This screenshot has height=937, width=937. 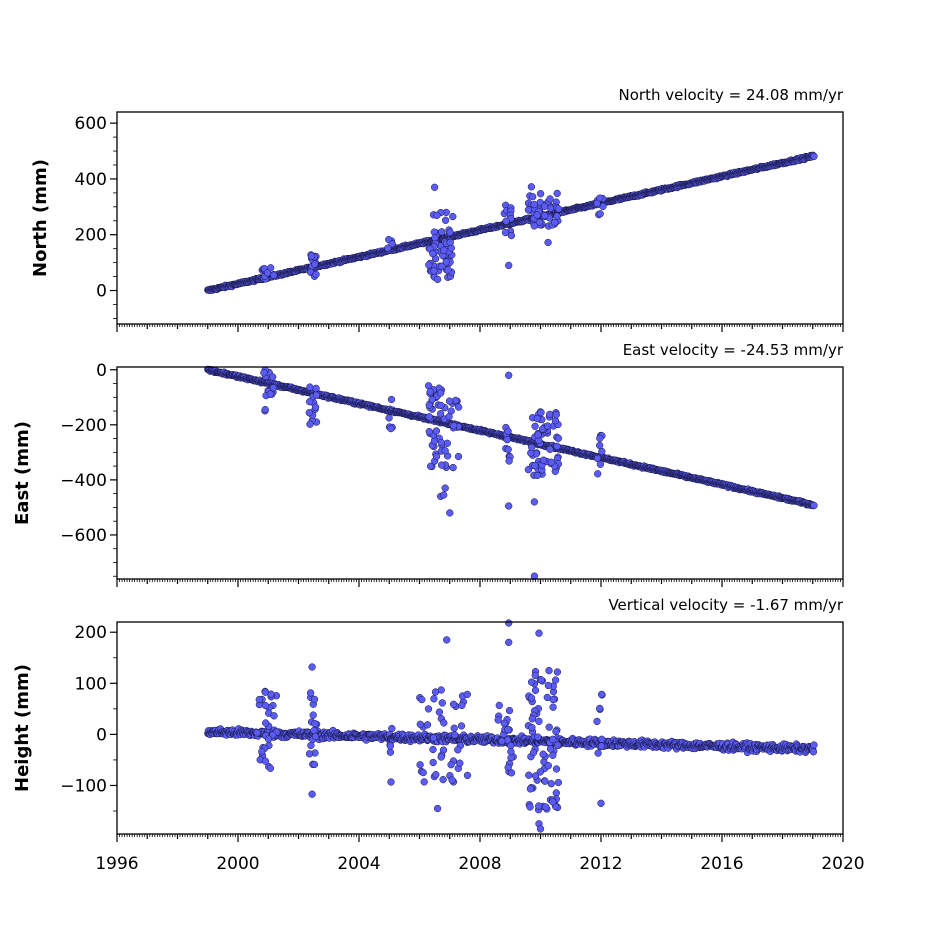 What do you see at coordinates (83, 426) in the screenshot?
I see `y-tick-label: −200` at bounding box center [83, 426].